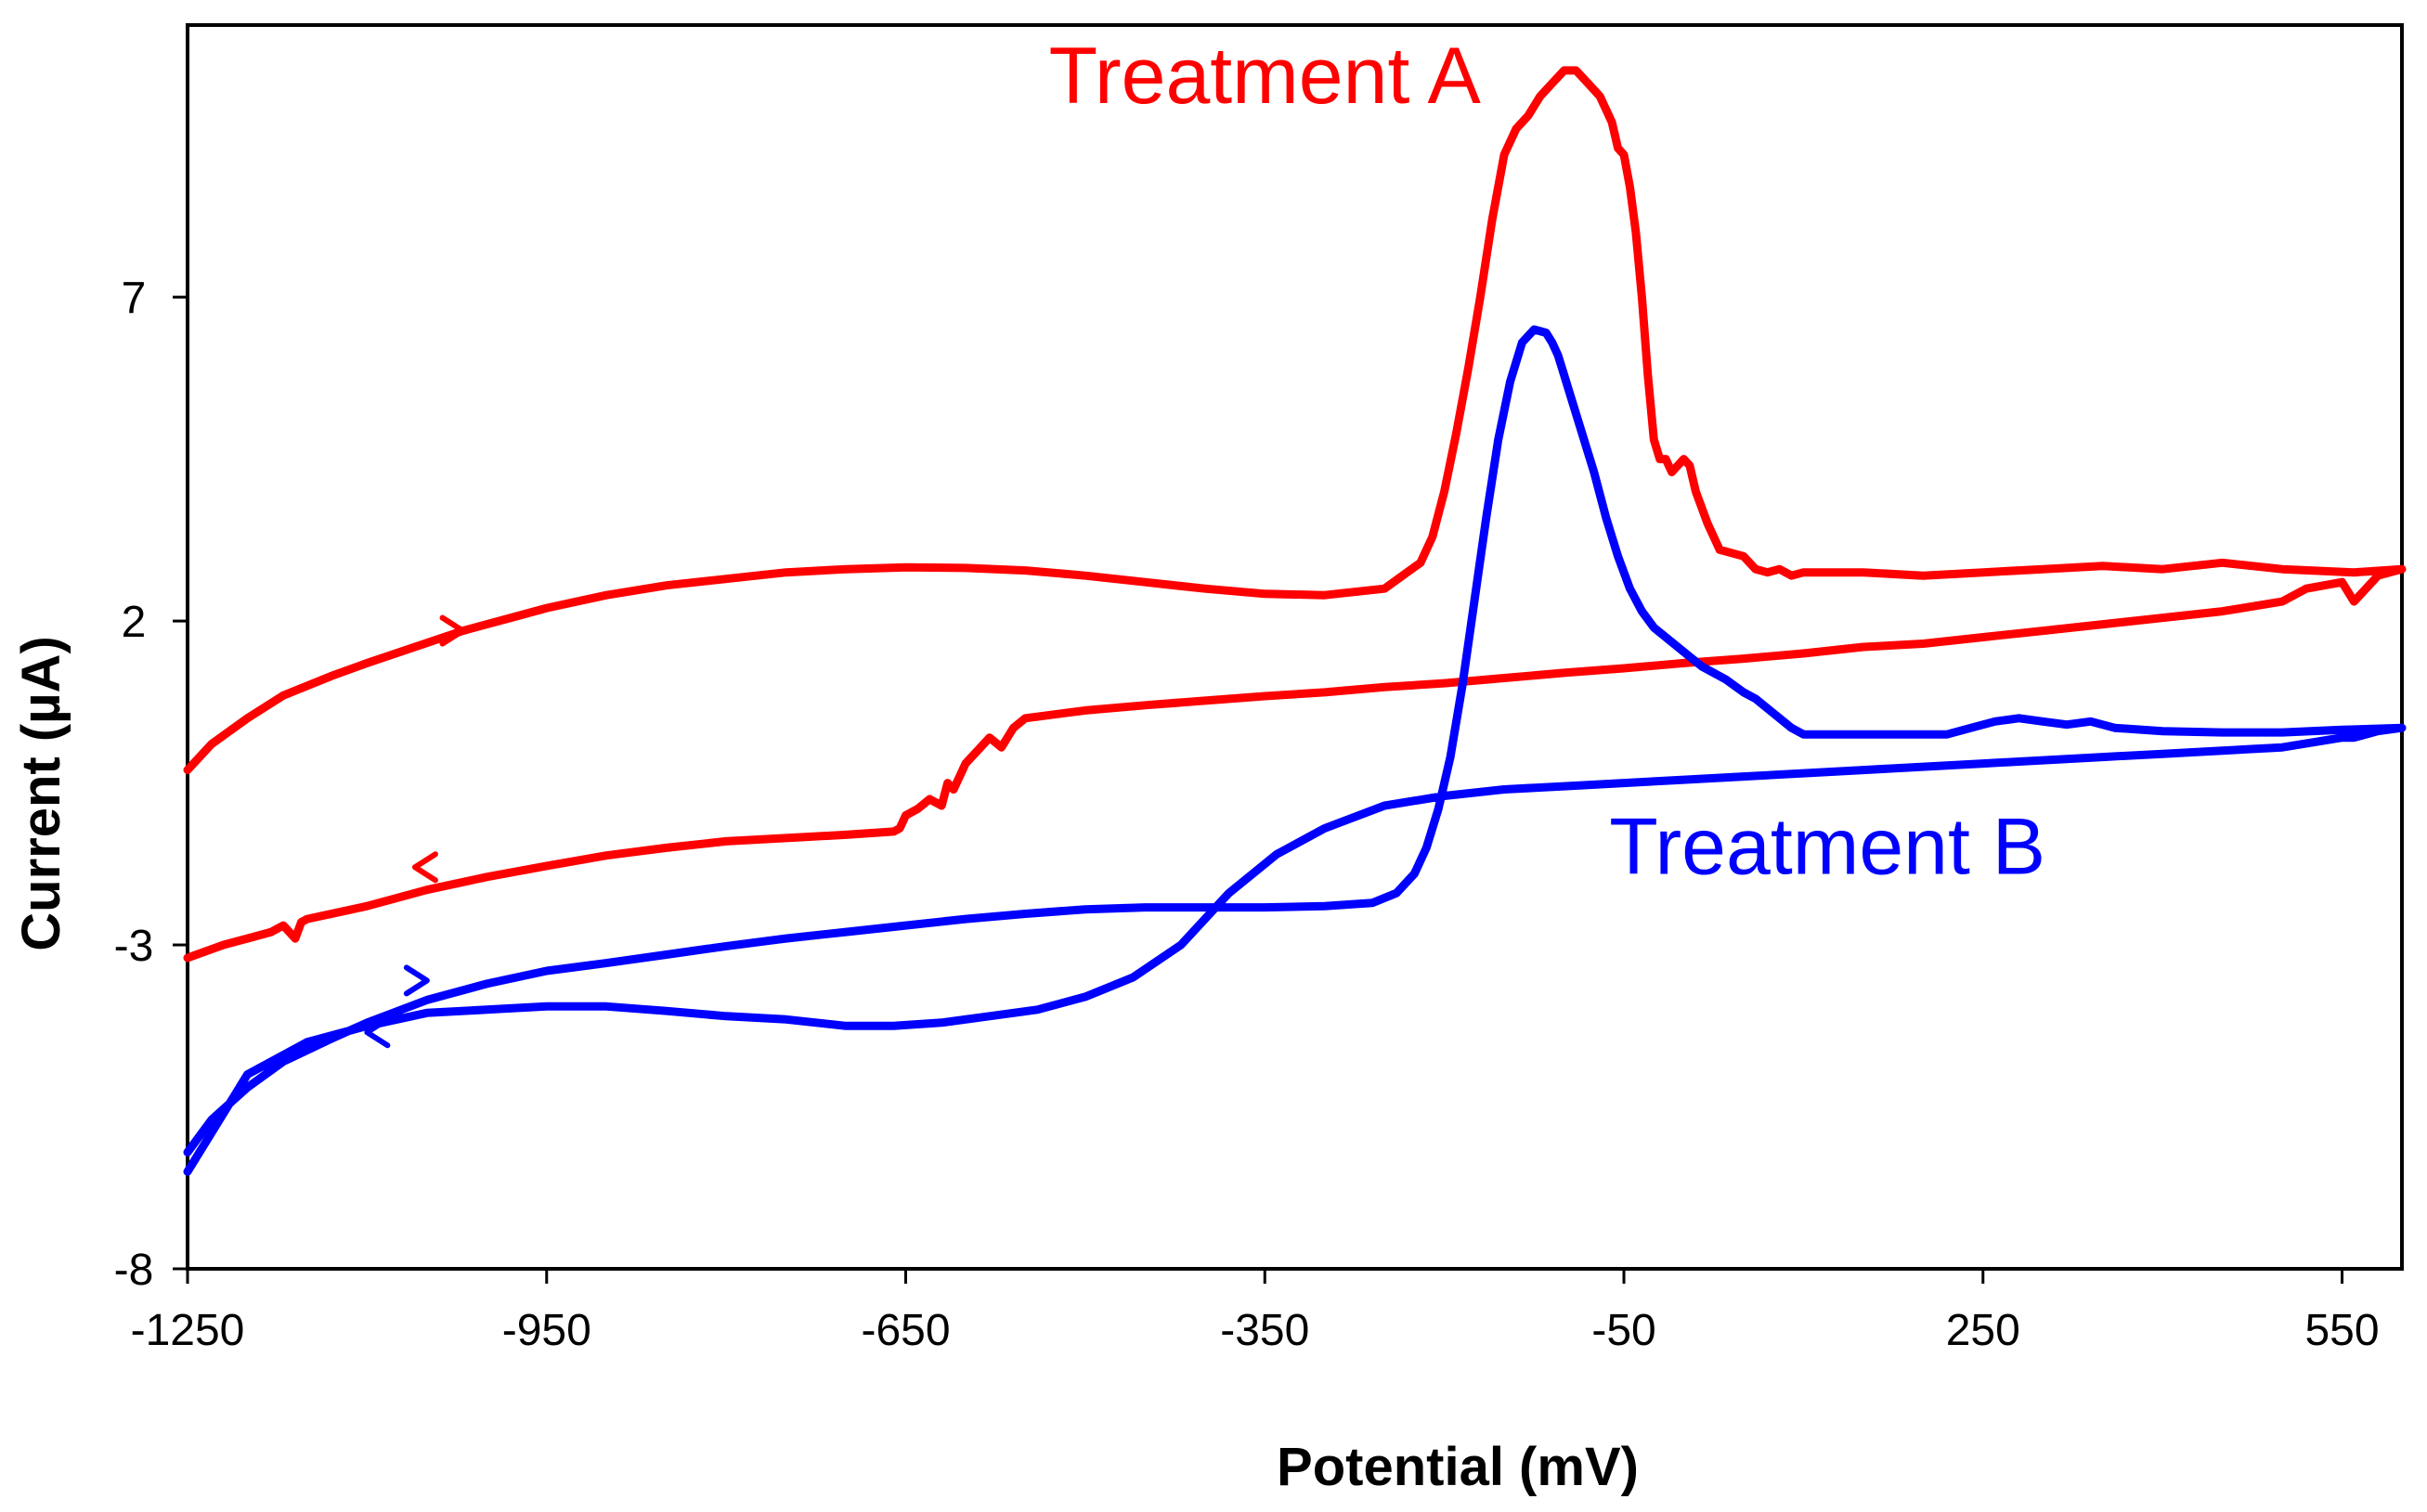  Describe the element at coordinates (134, 622) in the screenshot. I see `y-tick-label: 2` at that location.